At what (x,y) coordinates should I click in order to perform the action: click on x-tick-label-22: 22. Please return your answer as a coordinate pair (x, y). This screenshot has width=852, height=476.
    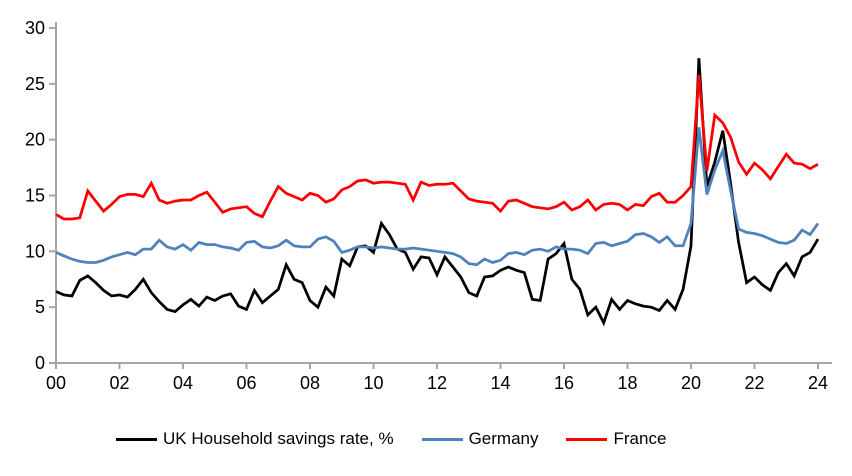
    Looking at the image, I should click on (754, 383).